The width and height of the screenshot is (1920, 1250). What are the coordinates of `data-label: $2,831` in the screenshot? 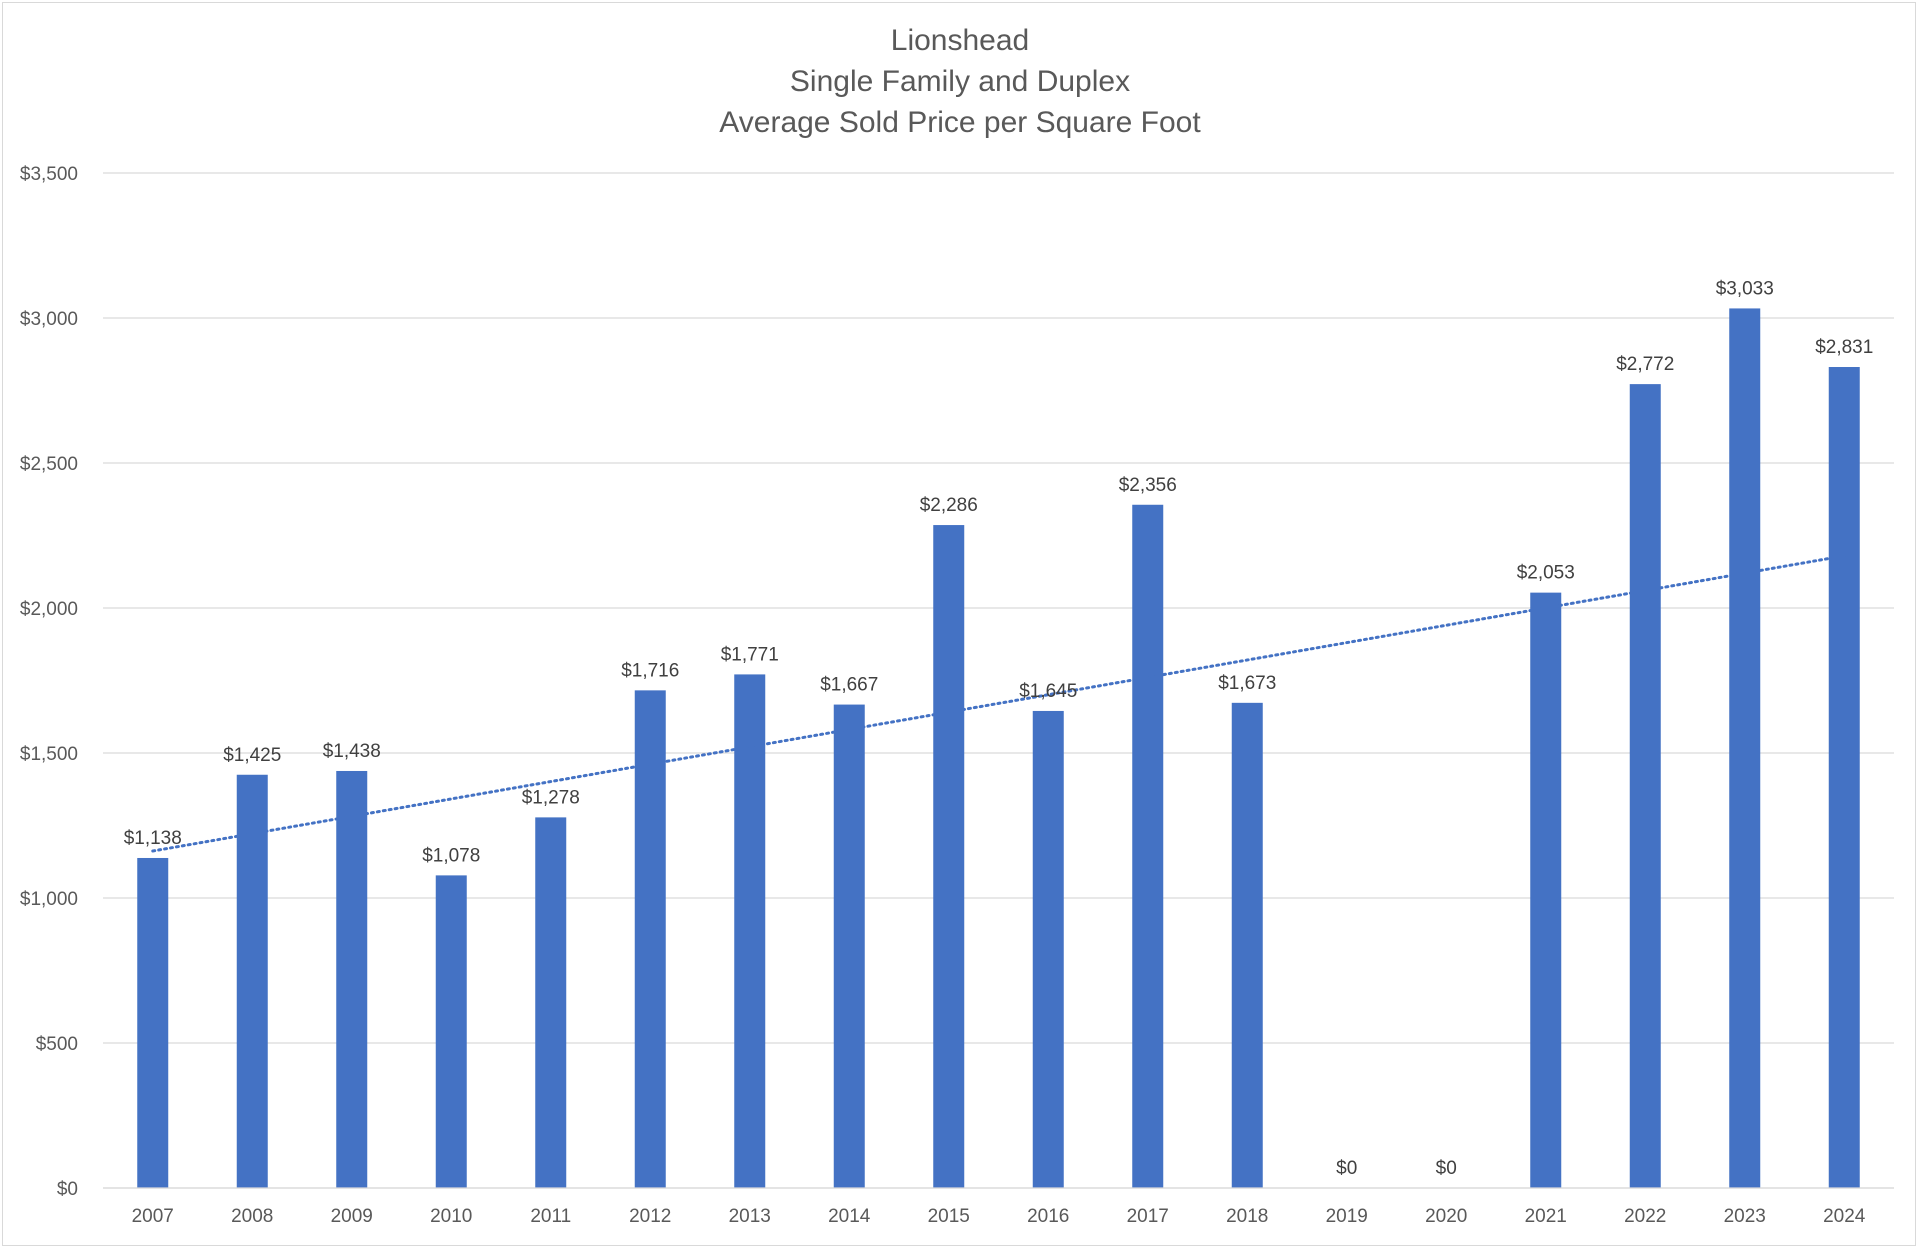 It's located at (1844, 347).